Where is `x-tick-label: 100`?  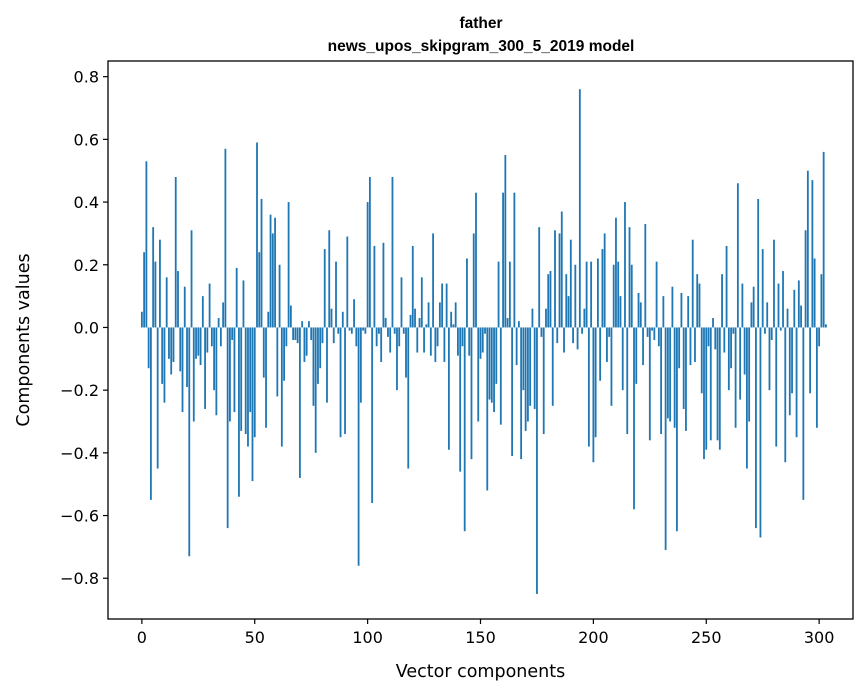 x-tick-label: 100 is located at coordinates (367, 637).